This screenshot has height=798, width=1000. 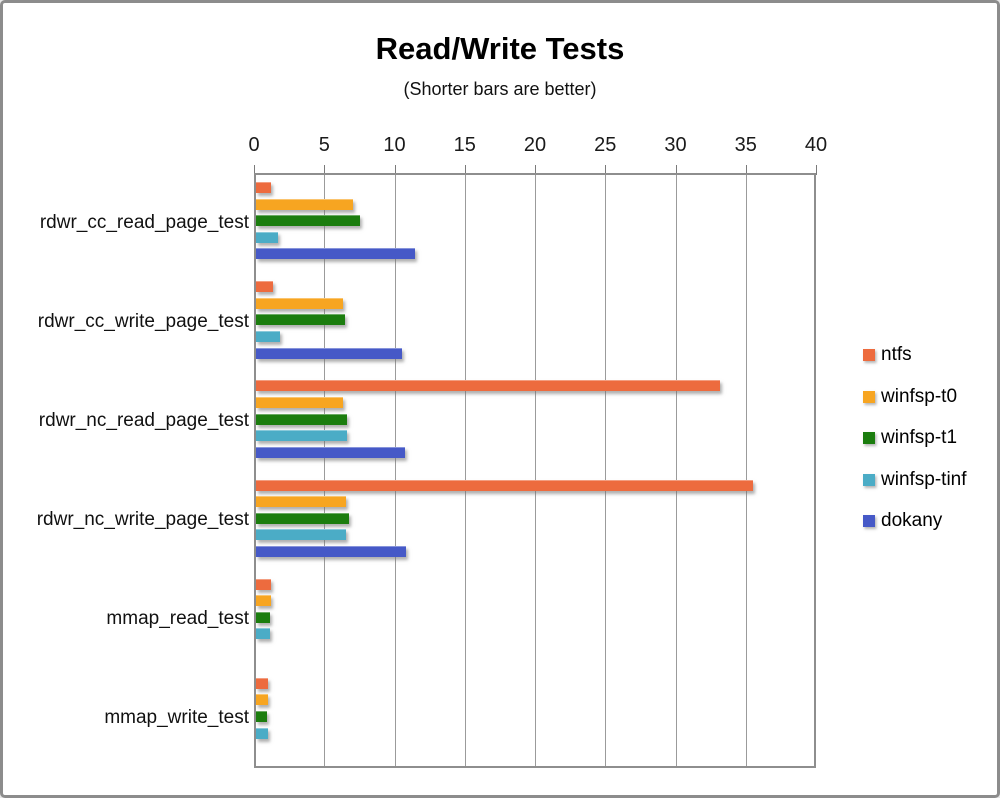 What do you see at coordinates (869, 521) in the screenshot?
I see `legend-swatch-dokany` at bounding box center [869, 521].